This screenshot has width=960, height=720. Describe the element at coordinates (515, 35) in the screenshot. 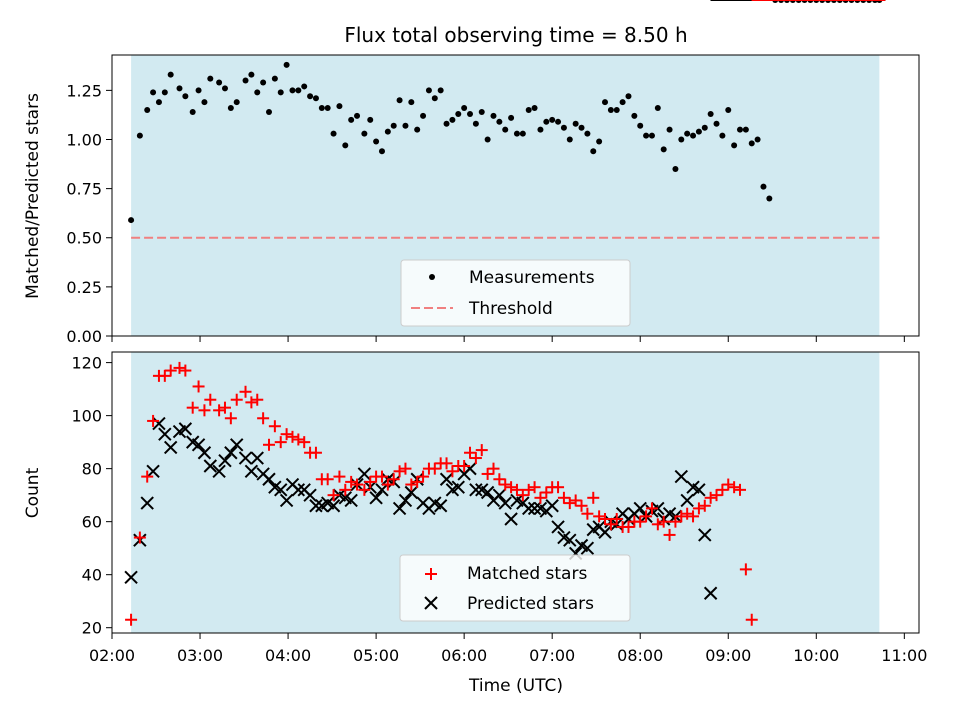

I see `chart-title: Flux total observing time = 8.50 h` at that location.